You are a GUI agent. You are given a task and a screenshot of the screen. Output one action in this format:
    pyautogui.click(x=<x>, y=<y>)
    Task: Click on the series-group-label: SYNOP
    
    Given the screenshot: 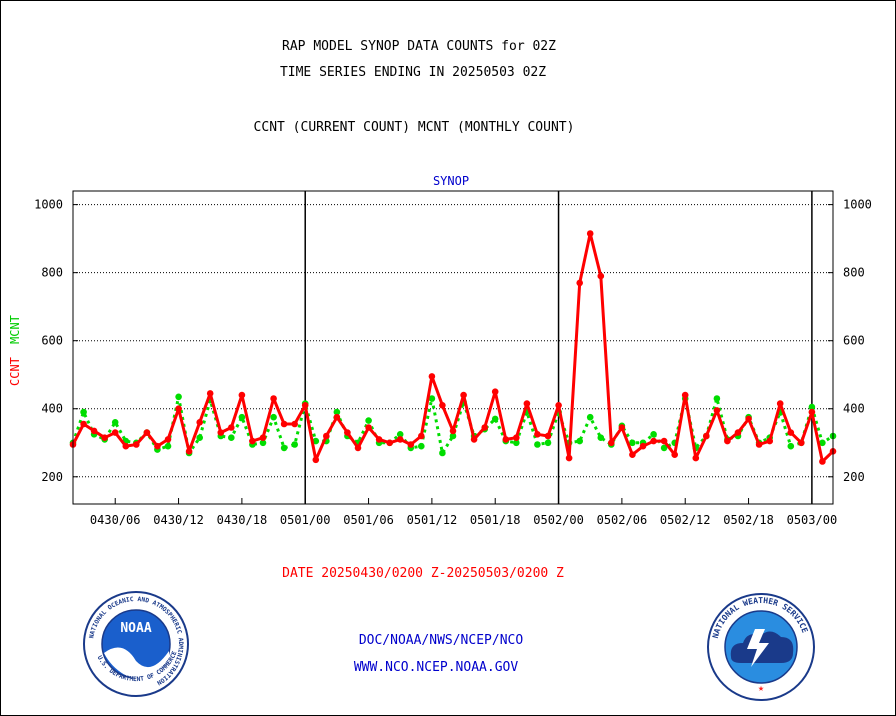 What is the action you would take?
    pyautogui.click(x=451, y=181)
    